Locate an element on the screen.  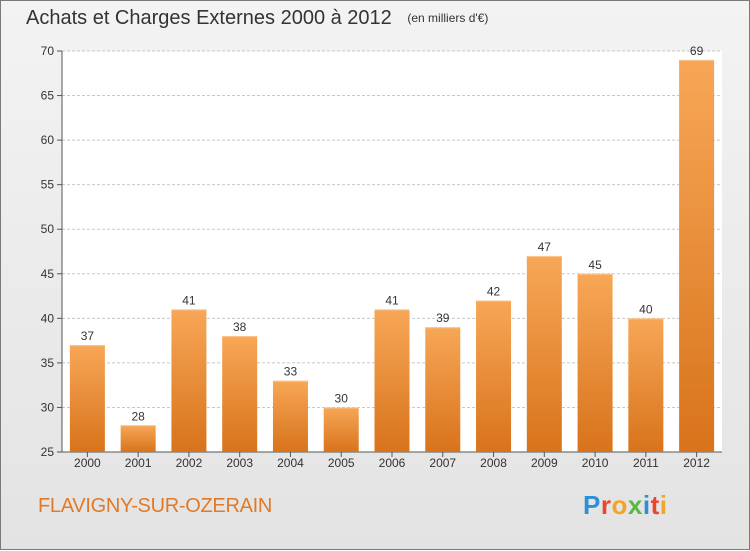
x-tick-label: 2000 is located at coordinates (87, 463).